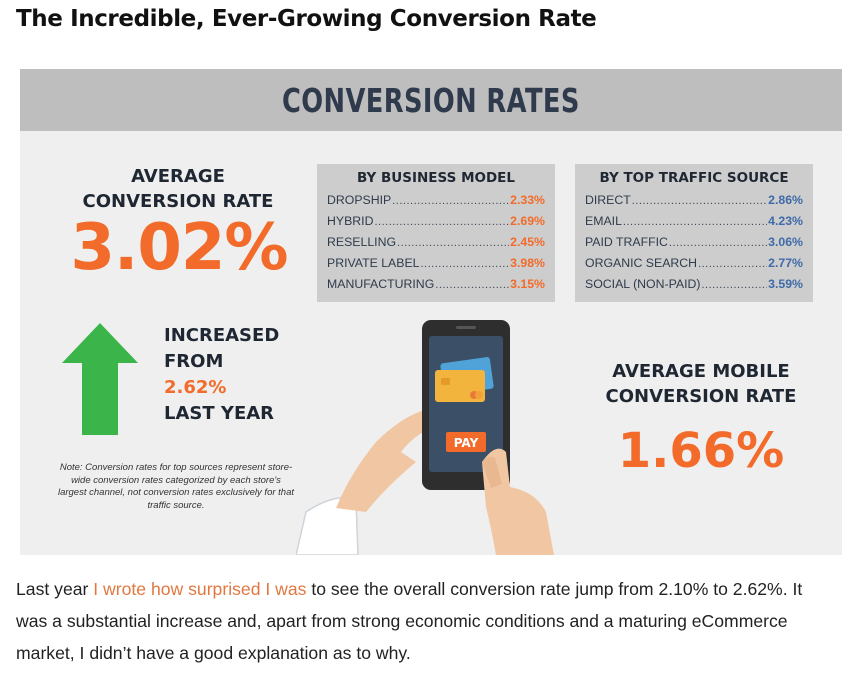  What do you see at coordinates (195, 387) in the screenshot?
I see `previous-rate-value: 2.62%` at bounding box center [195, 387].